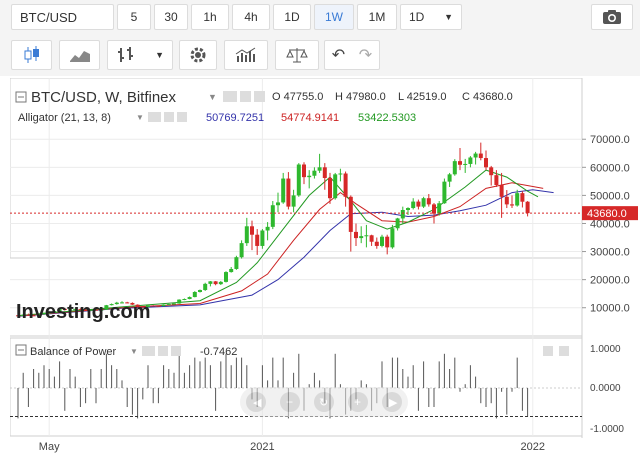 The height and width of the screenshot is (460, 640). I want to click on interval-1m: 1M, so click(377, 17).